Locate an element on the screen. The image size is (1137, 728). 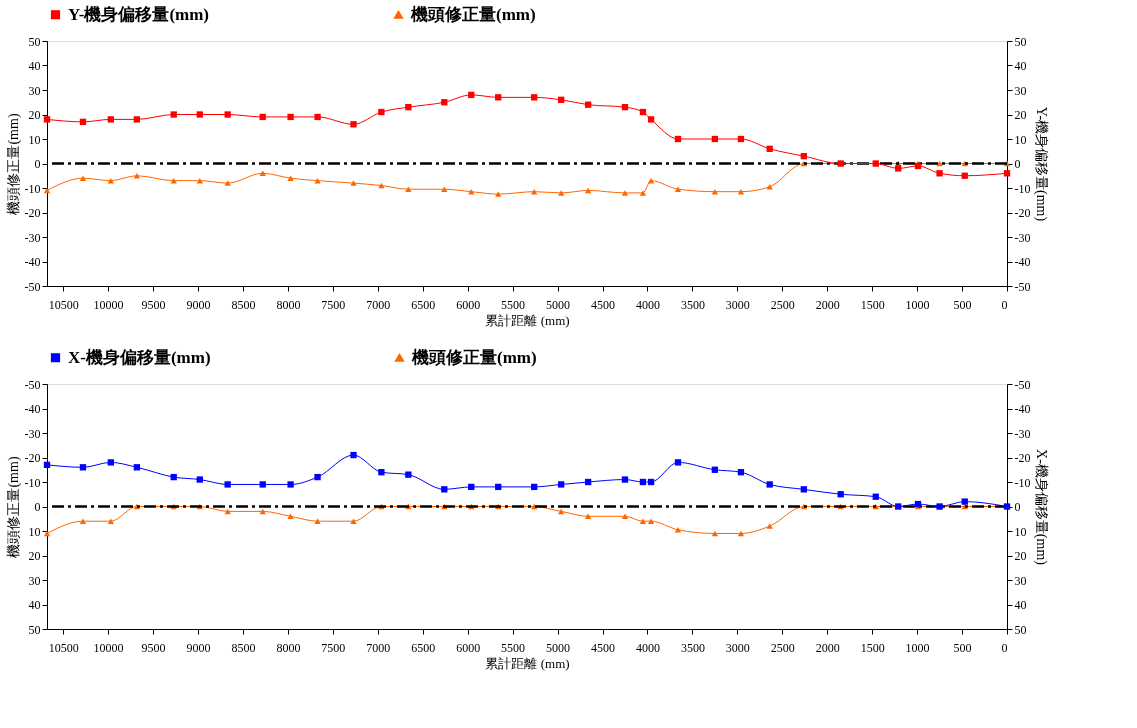
y2-axis-title: Y-機身偏移量(mm) is located at coordinates (1041, 164).